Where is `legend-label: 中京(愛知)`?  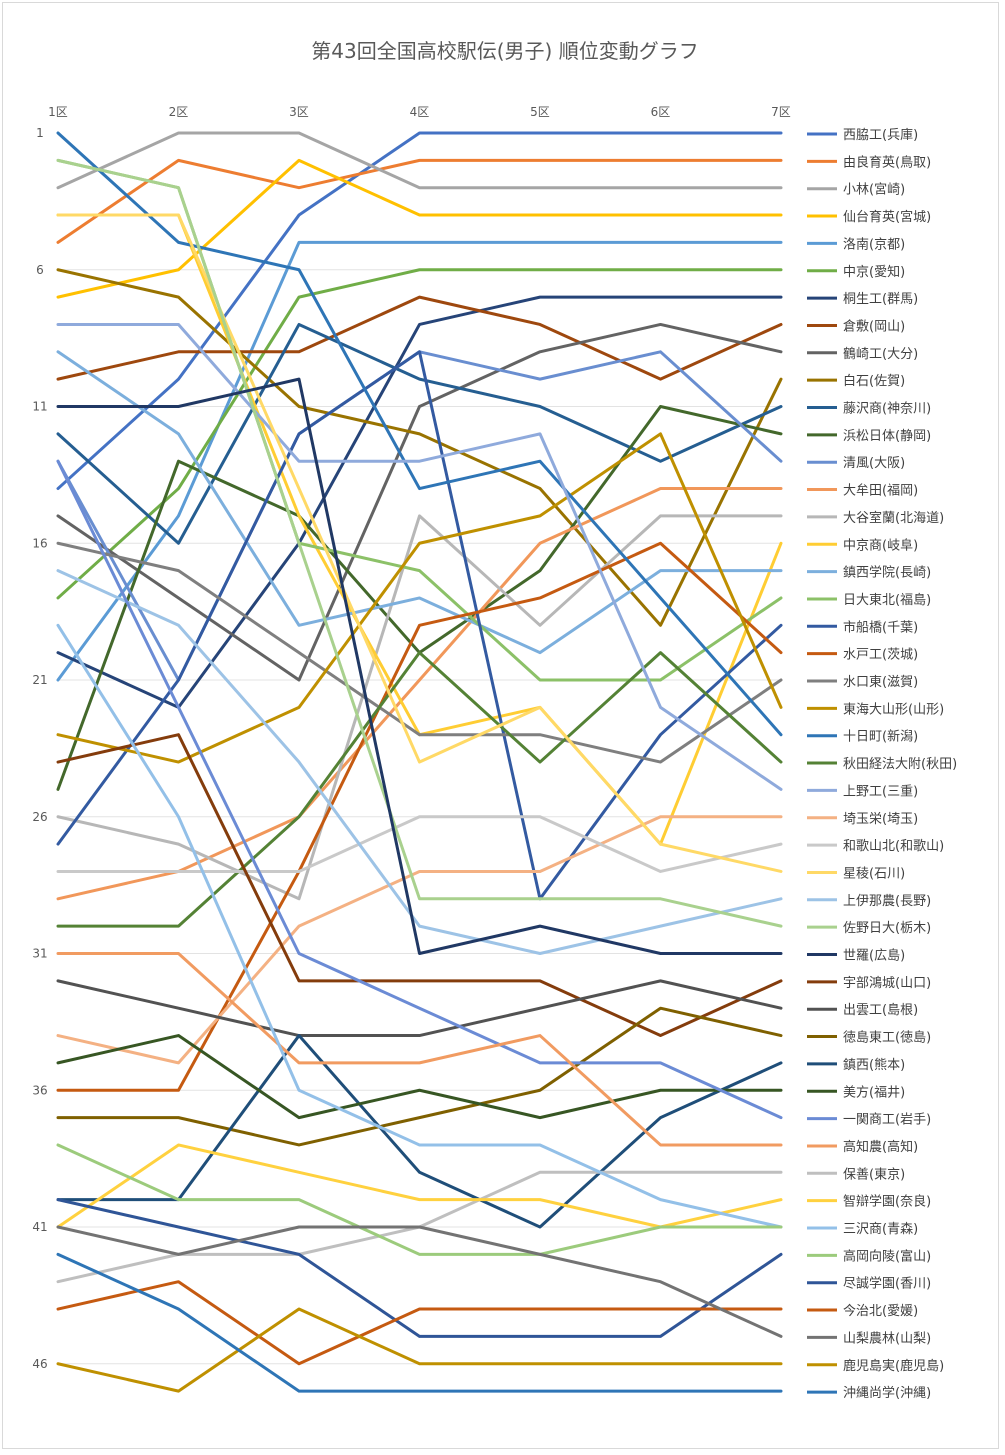 legend-label: 中京(愛知) is located at coordinates (874, 272).